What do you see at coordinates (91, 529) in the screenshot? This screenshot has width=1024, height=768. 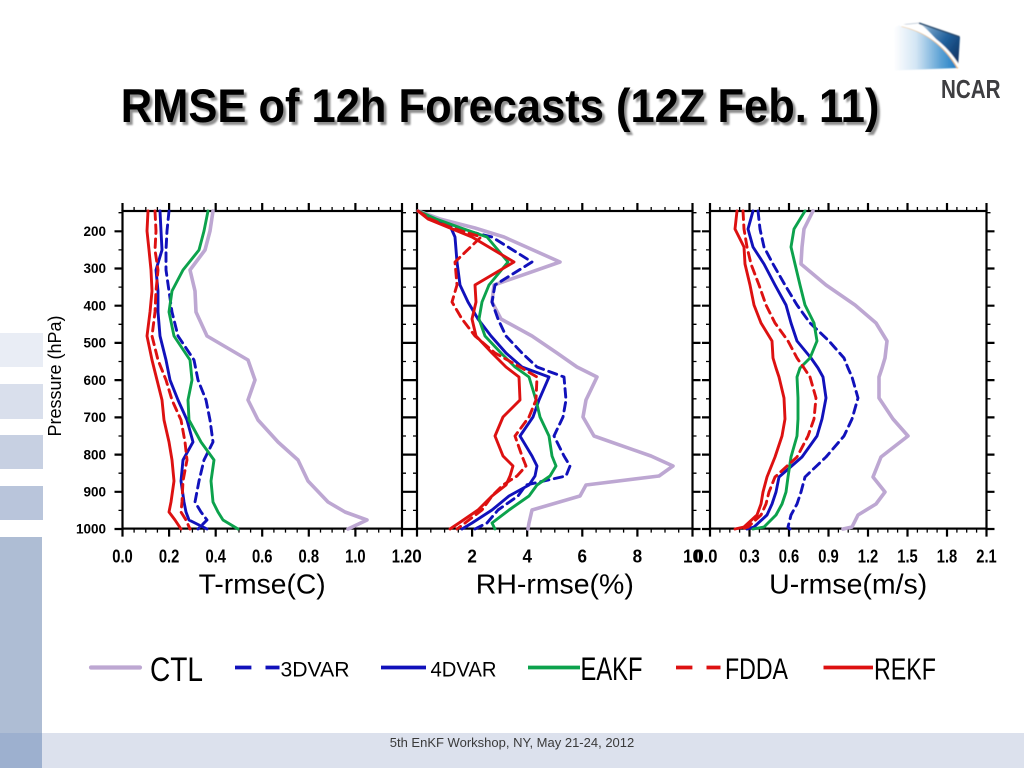 I see `svg-text: 1000` at bounding box center [91, 529].